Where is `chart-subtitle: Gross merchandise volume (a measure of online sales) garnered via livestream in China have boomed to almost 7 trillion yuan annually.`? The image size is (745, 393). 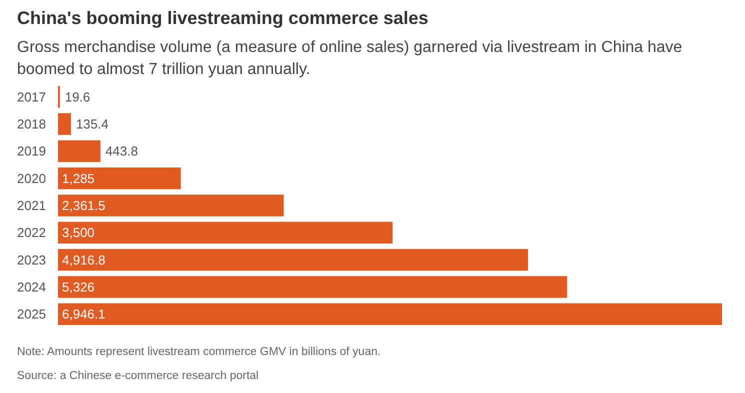 chart-subtitle: Gross merchandise volume (a measure of online sales) garnered via livestream in China have boomed to almost 7 trillion yuan annually. is located at coordinates (349, 58).